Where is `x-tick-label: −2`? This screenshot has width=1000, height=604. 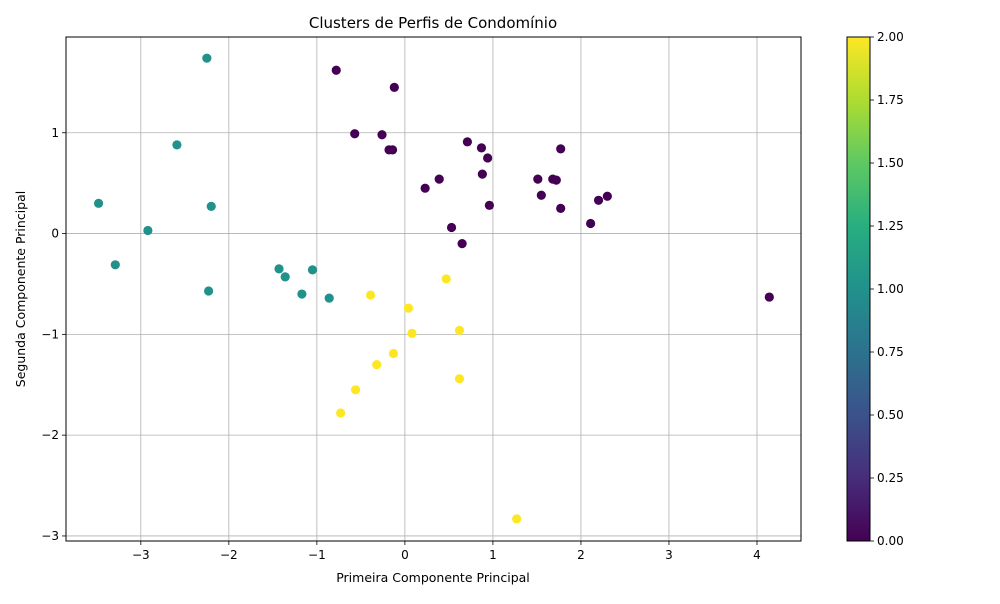 x-tick-label: −2 is located at coordinates (229, 555).